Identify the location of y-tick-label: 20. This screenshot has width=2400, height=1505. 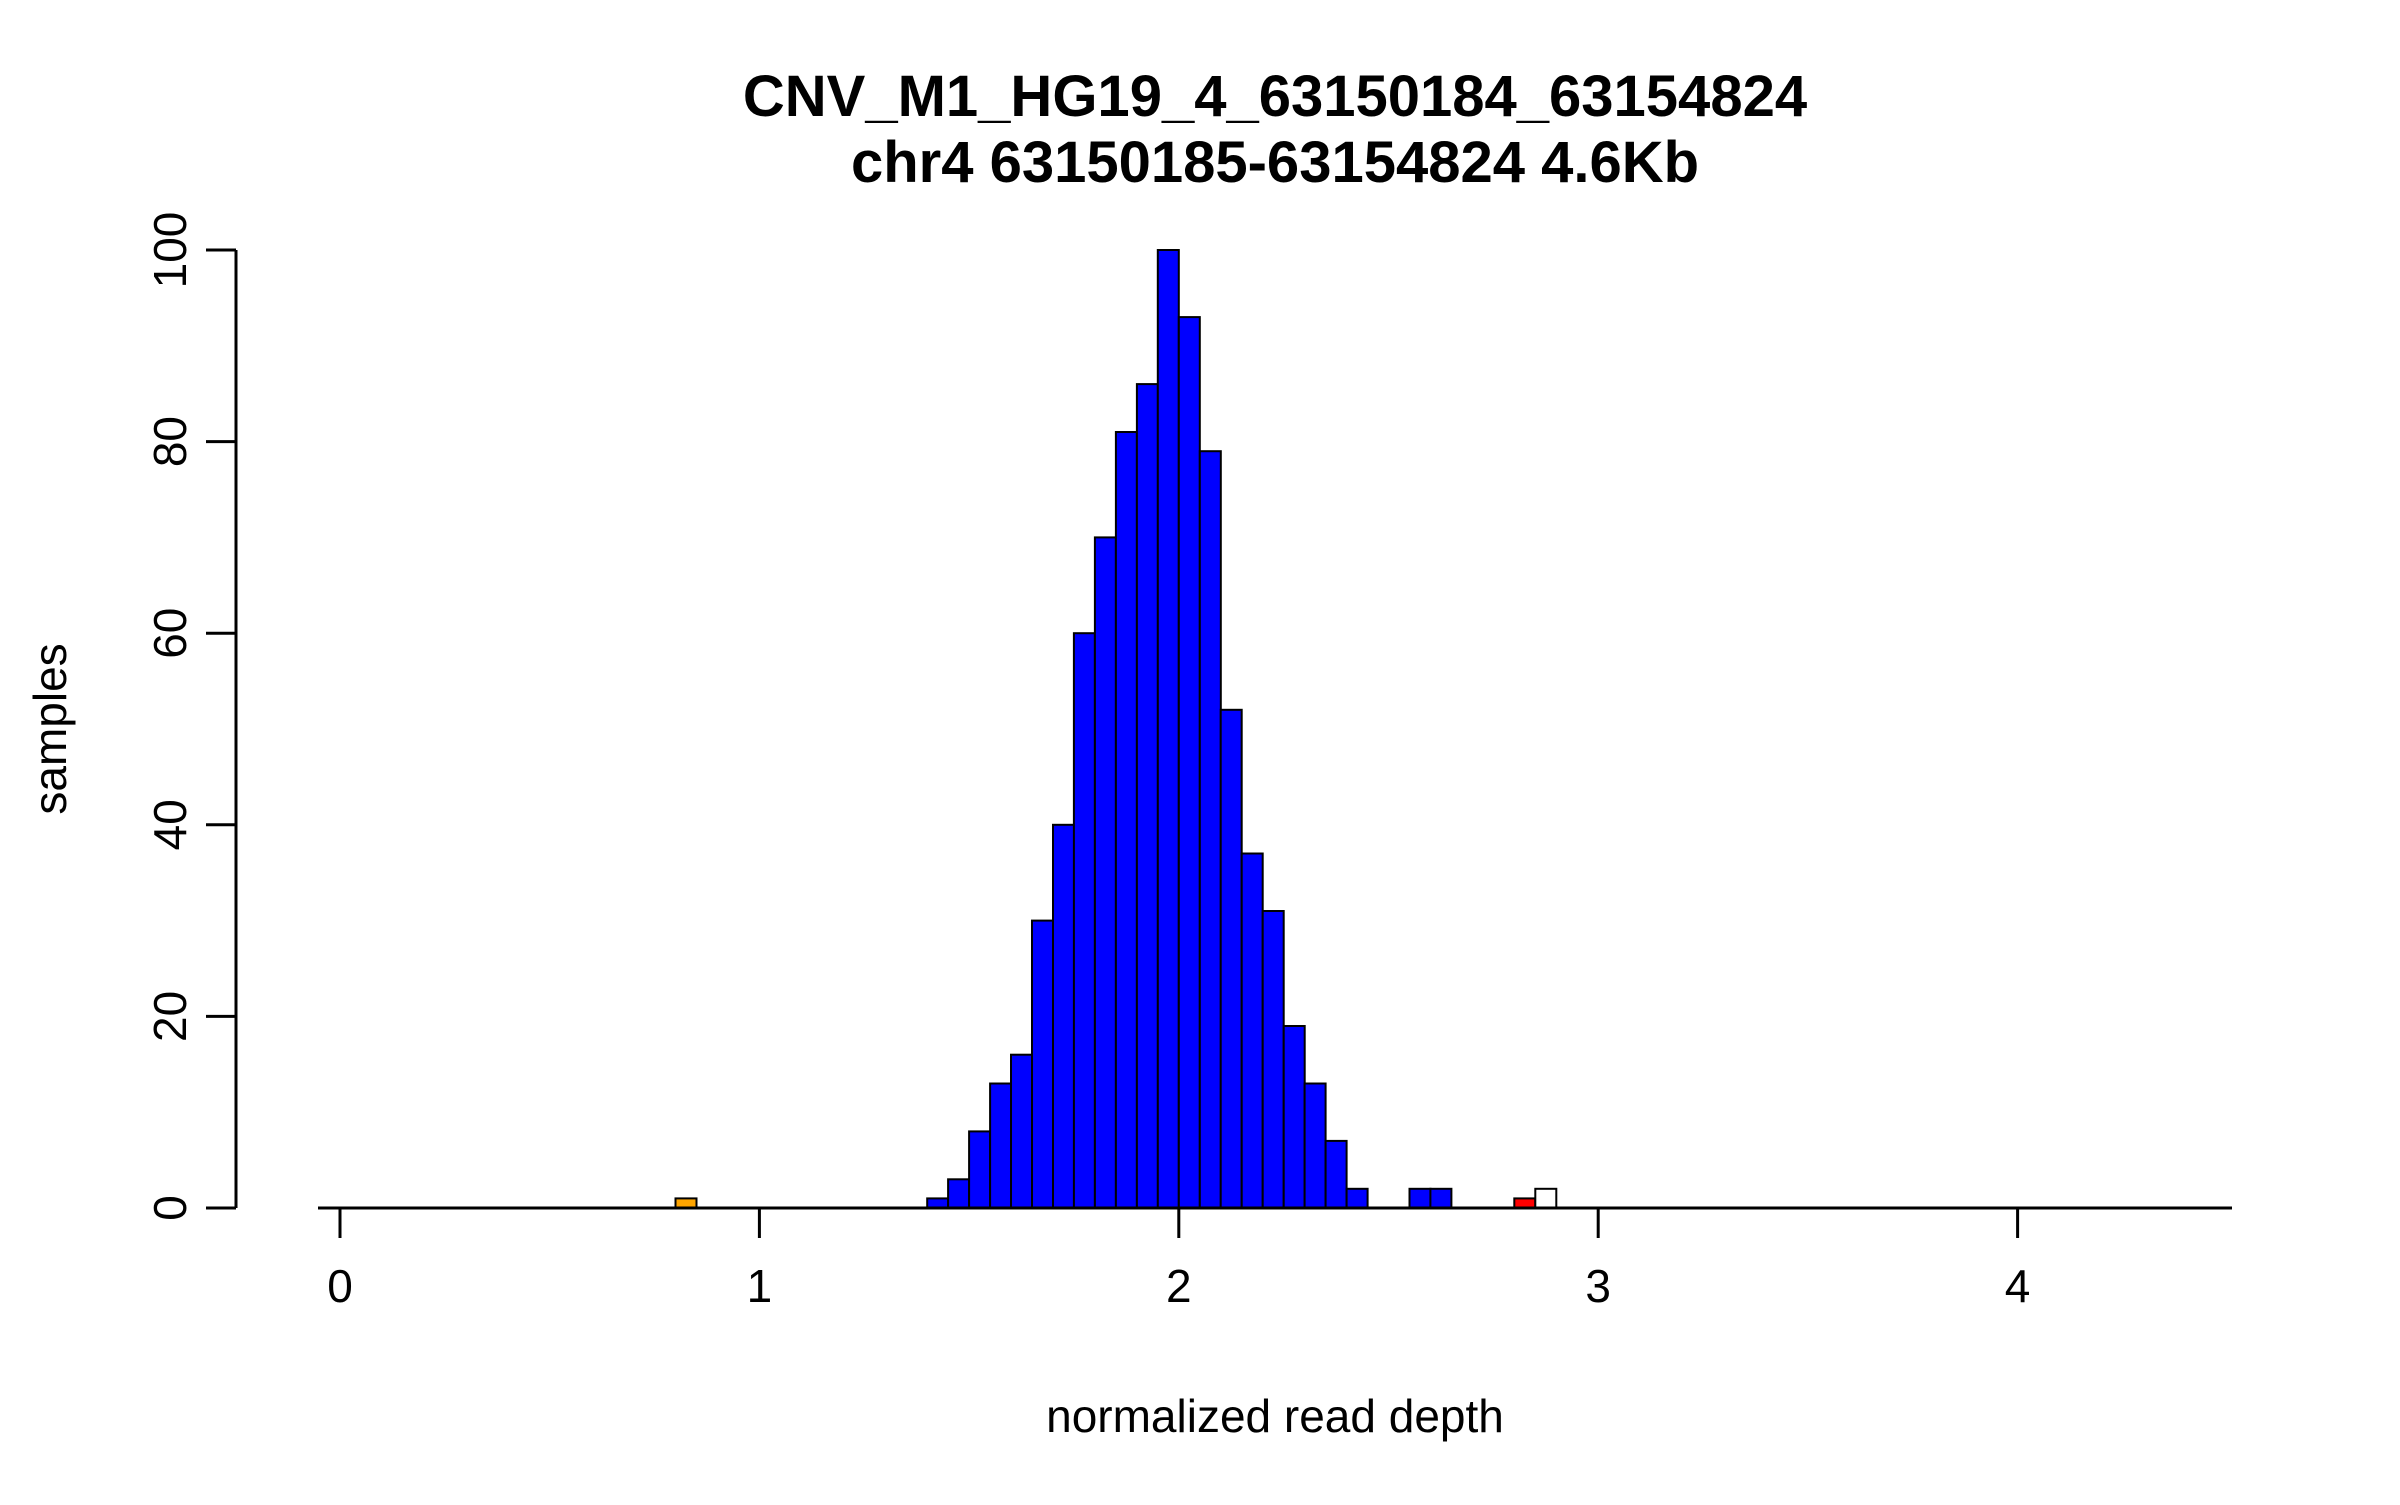
(170, 1016).